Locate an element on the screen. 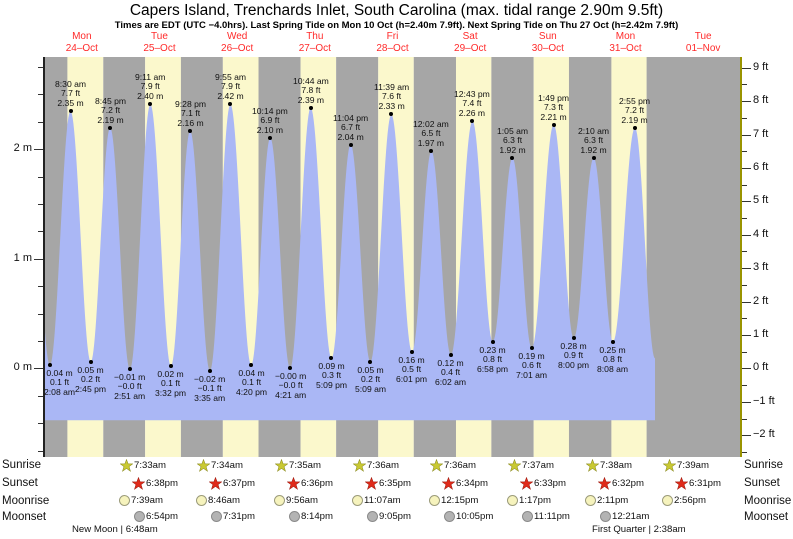 Image resolution: width=793 pixels, height=539 pixels. tide-height-ft: 7.6 ft is located at coordinates (392, 96).